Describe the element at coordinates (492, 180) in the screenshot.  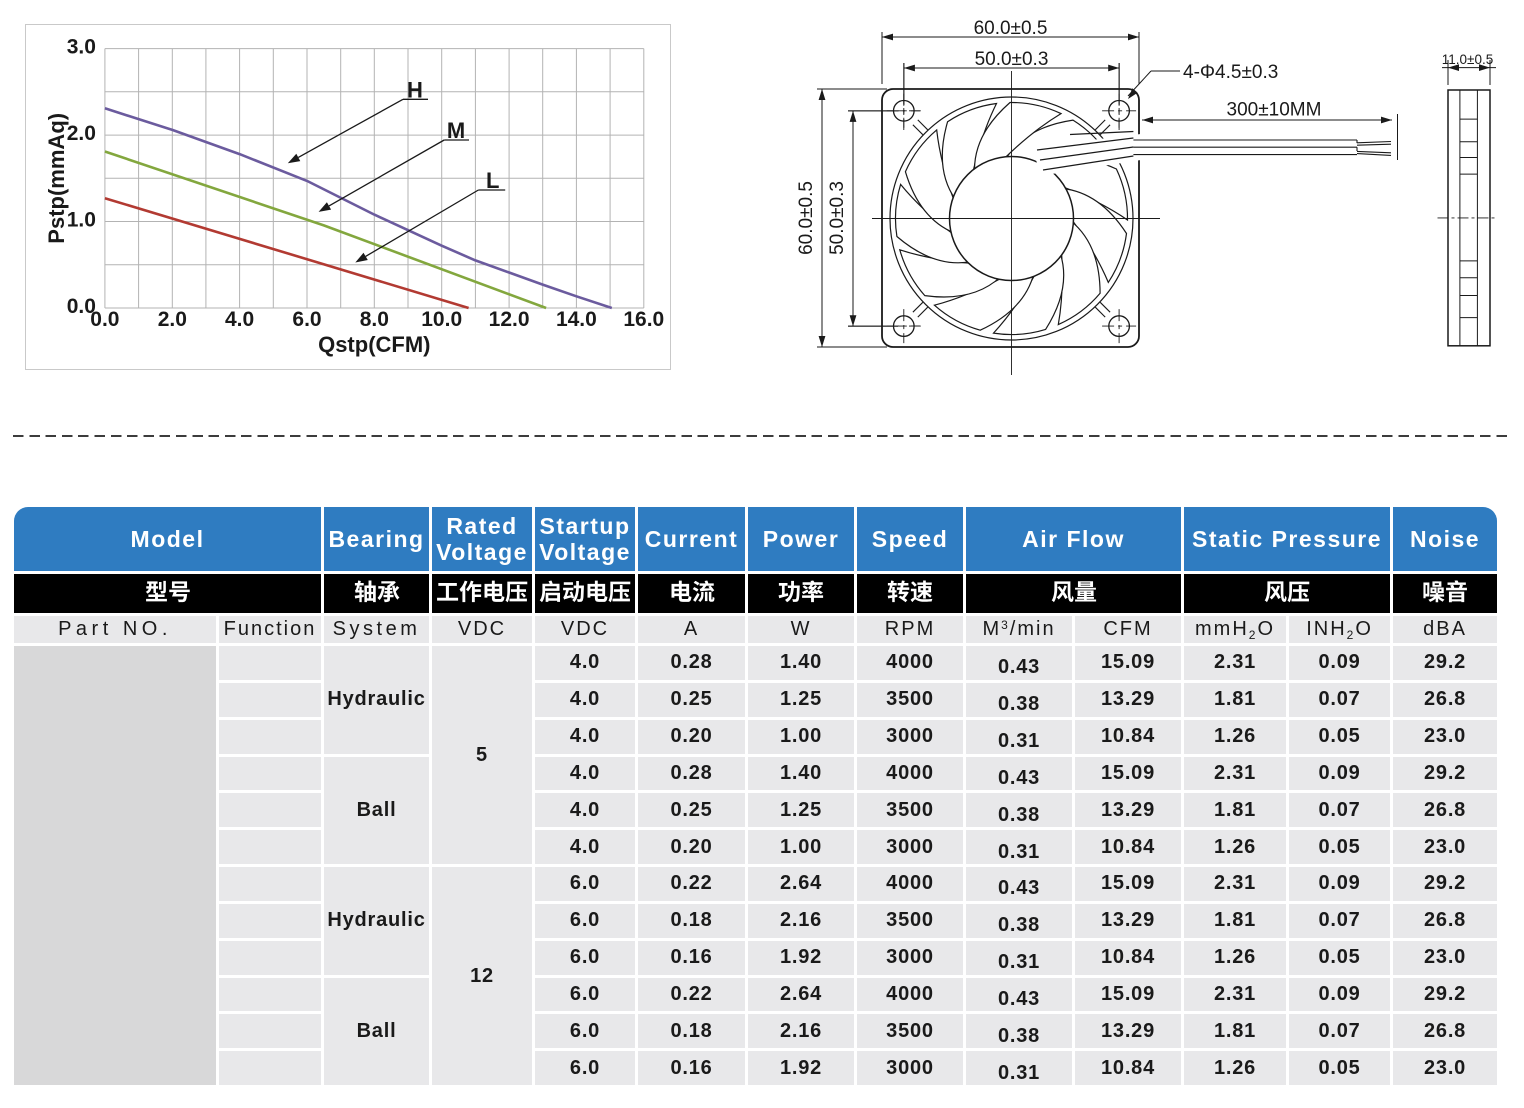
I see `svg-text: L` at that location.